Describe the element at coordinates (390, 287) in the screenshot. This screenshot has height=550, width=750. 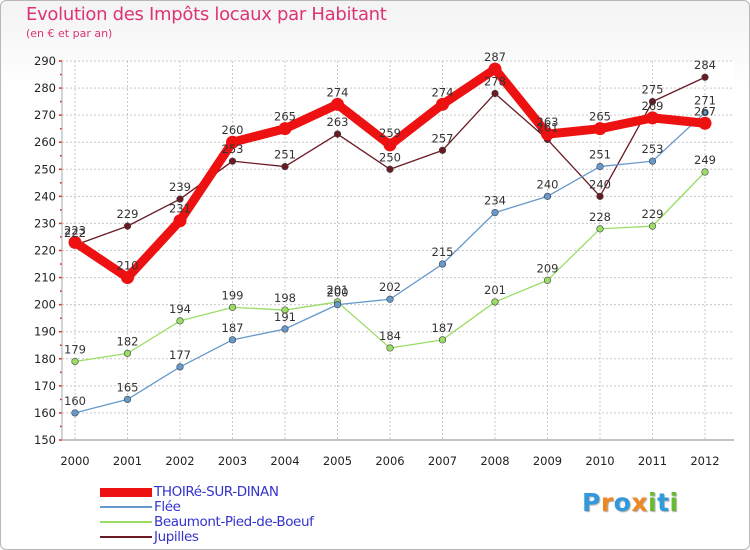
I see `data-label: 202` at that location.